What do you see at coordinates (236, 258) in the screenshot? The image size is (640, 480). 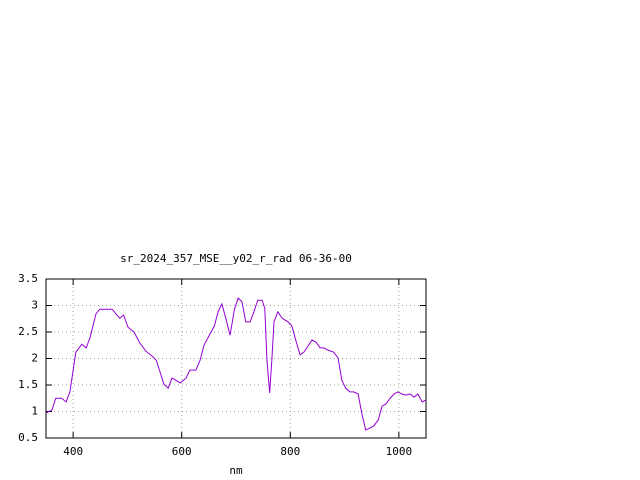 I see `chart-title: sr_2024_357_MSE__y02_r_rad 06-36-00` at bounding box center [236, 258].